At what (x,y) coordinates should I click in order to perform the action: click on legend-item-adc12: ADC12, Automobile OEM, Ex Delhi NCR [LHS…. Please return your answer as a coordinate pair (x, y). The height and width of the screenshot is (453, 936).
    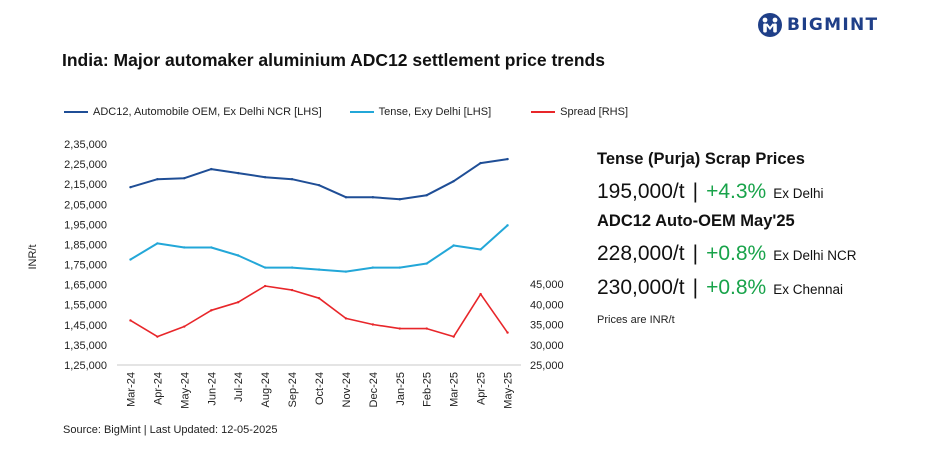
    Looking at the image, I should click on (193, 112).